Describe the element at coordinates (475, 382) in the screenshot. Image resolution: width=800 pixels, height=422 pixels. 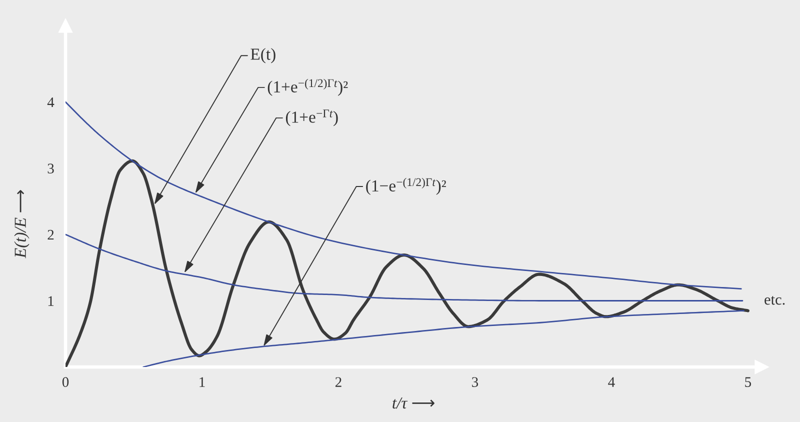
I see `x-tick-label: 3` at that location.